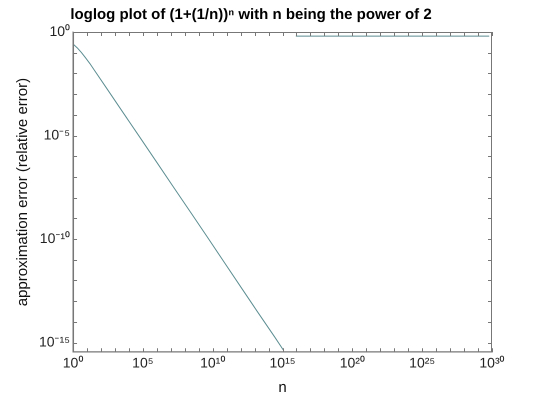  Describe the element at coordinates (54, 341) in the screenshot. I see `y-tick-label: 10⁻¹⁵` at that location.